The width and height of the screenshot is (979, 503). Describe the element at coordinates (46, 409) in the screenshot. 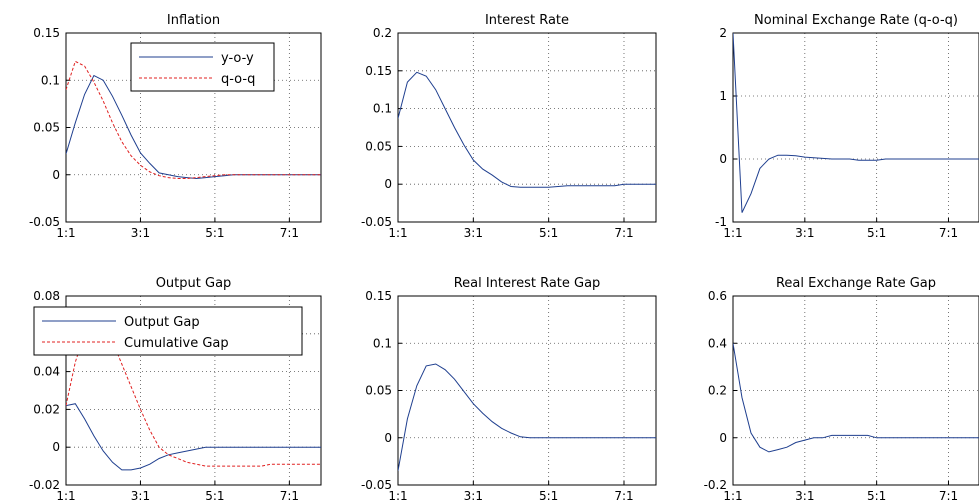

I see `y-tick-label: 0.02` at that location.